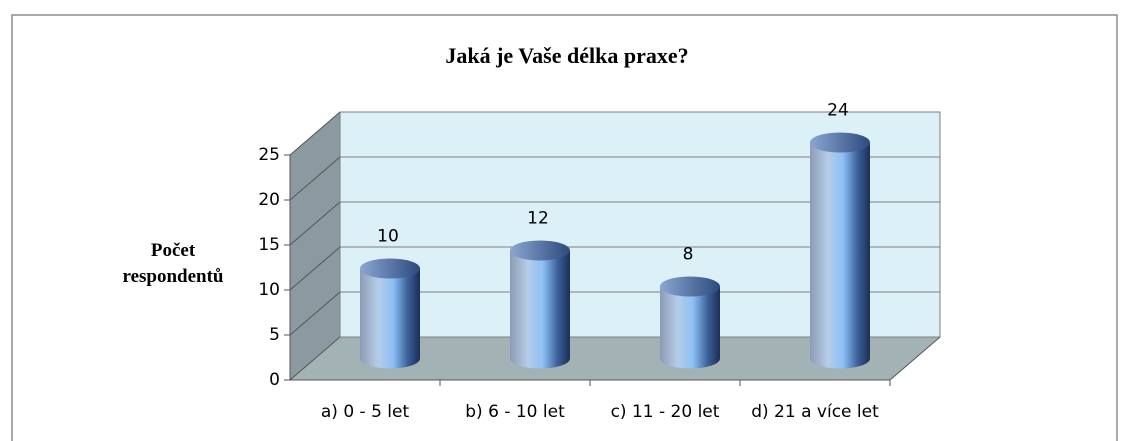  What do you see at coordinates (269, 155) in the screenshot?
I see `y-tick-label: 25` at bounding box center [269, 155].